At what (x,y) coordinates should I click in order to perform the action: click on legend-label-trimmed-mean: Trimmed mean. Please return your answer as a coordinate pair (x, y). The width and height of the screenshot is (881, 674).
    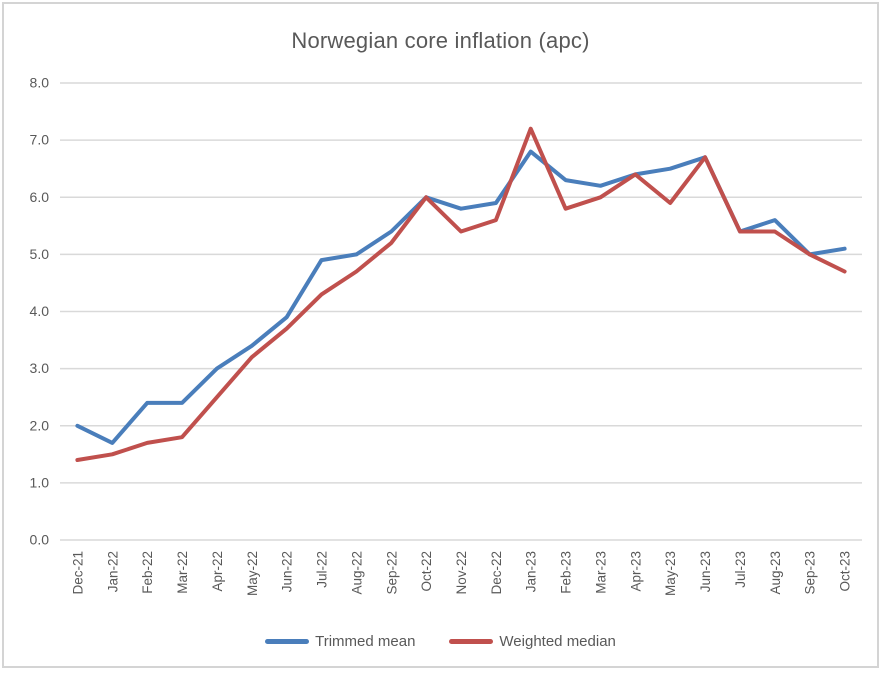
    Looking at the image, I should click on (365, 641).